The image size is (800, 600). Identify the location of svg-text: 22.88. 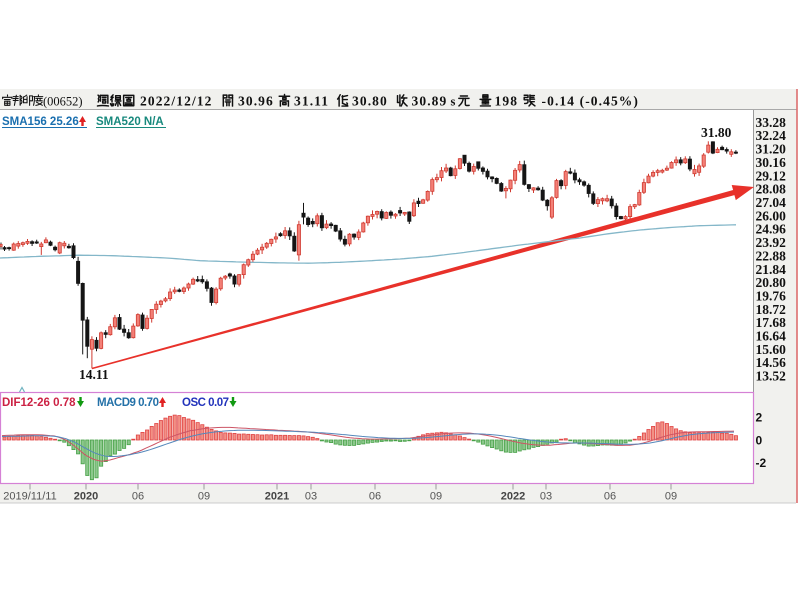
(771, 255).